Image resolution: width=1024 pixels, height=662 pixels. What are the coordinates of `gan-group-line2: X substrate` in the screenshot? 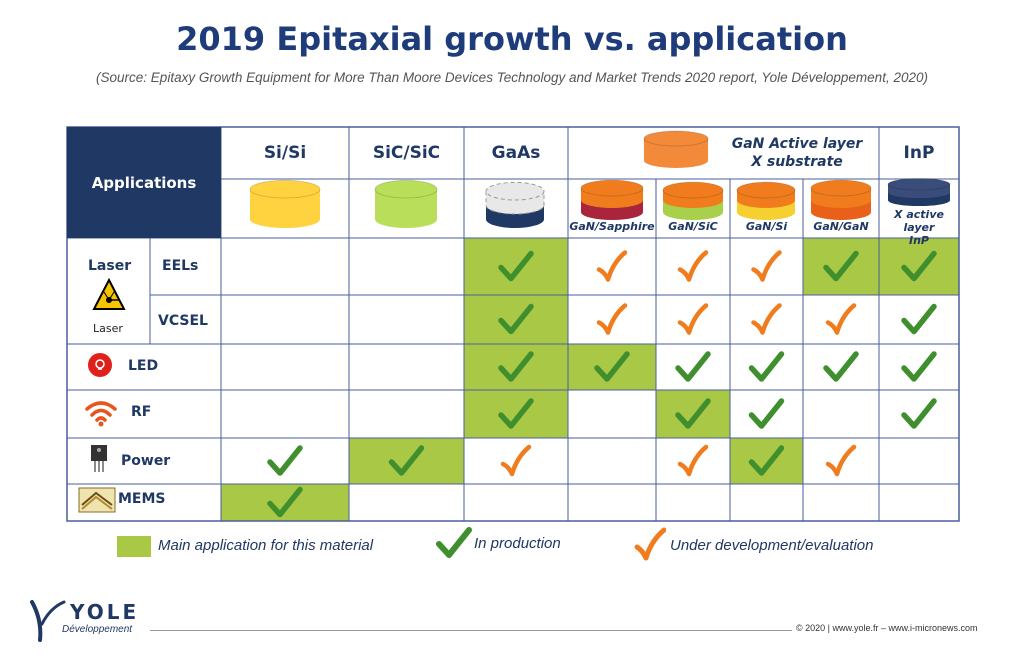 It's located at (797, 162).